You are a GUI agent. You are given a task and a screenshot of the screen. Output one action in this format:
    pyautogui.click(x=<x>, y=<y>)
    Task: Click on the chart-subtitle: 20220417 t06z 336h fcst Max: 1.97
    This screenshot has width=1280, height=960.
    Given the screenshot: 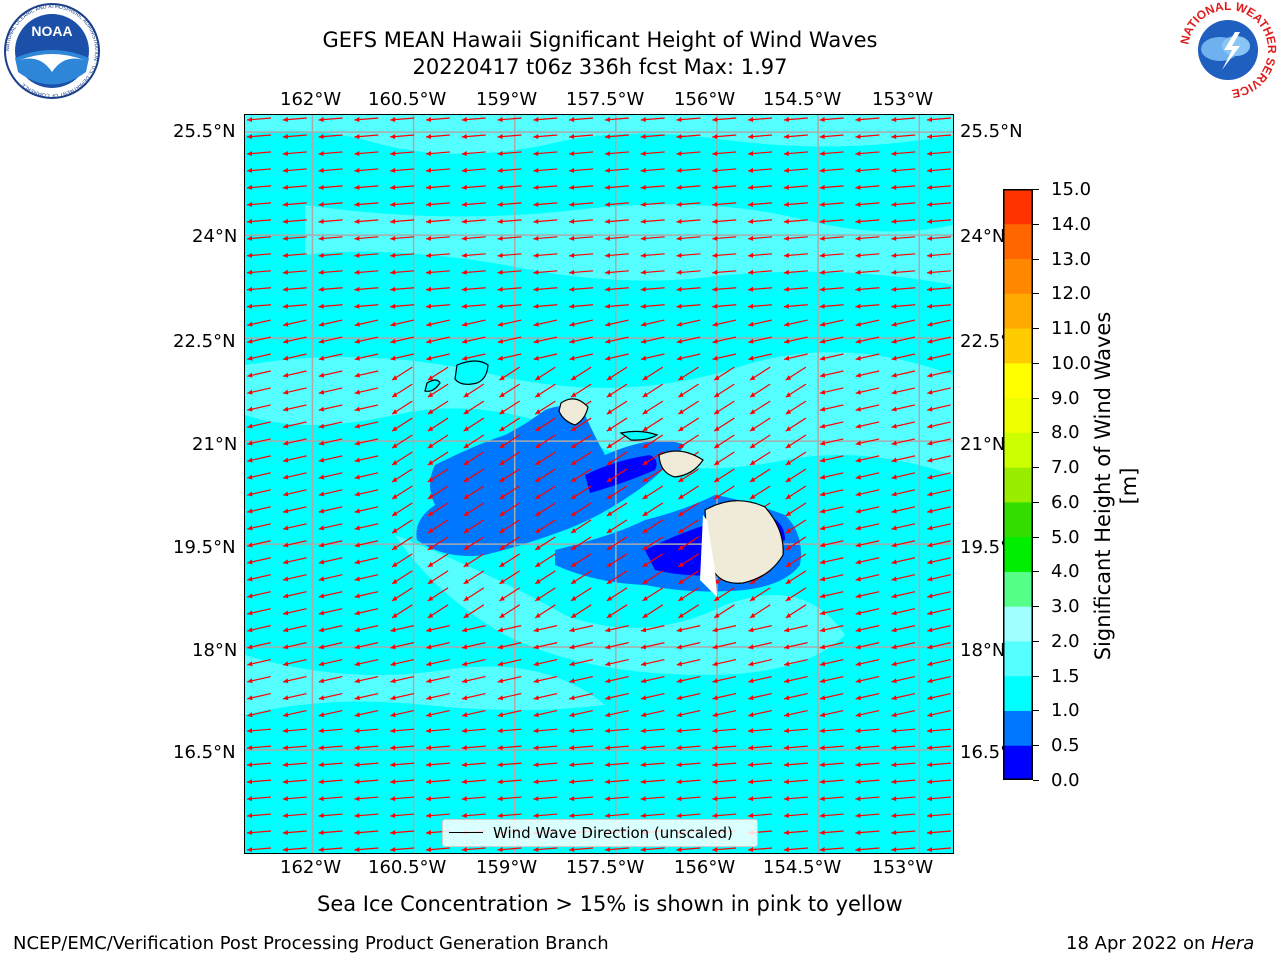 What is the action you would take?
    pyautogui.click(x=600, y=67)
    